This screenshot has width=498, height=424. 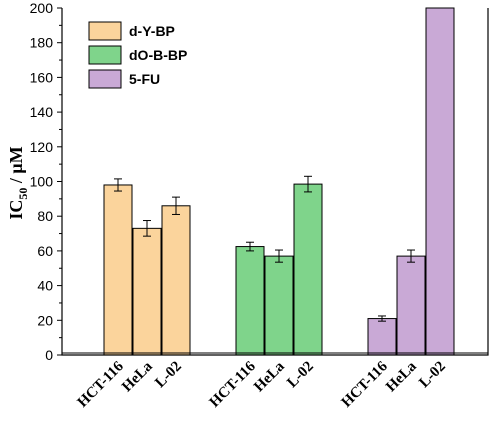 What do you see at coordinates (45, 251) in the screenshot?
I see `y-tick-label: 60` at bounding box center [45, 251].